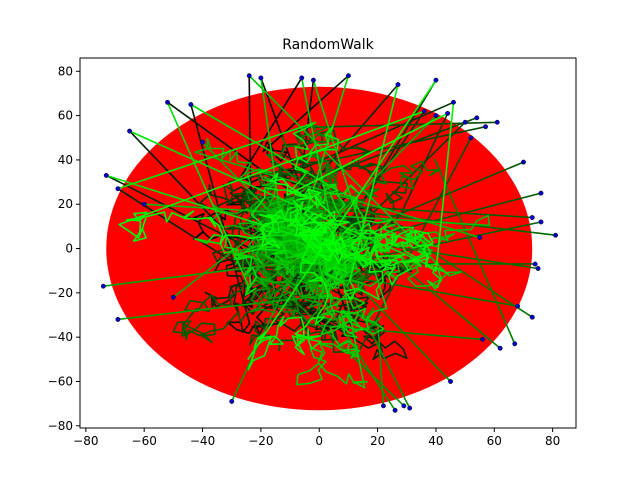 The height and width of the screenshot is (484, 640). Describe the element at coordinates (60, 337) in the screenshot. I see `y-tick-label: −40` at that location.